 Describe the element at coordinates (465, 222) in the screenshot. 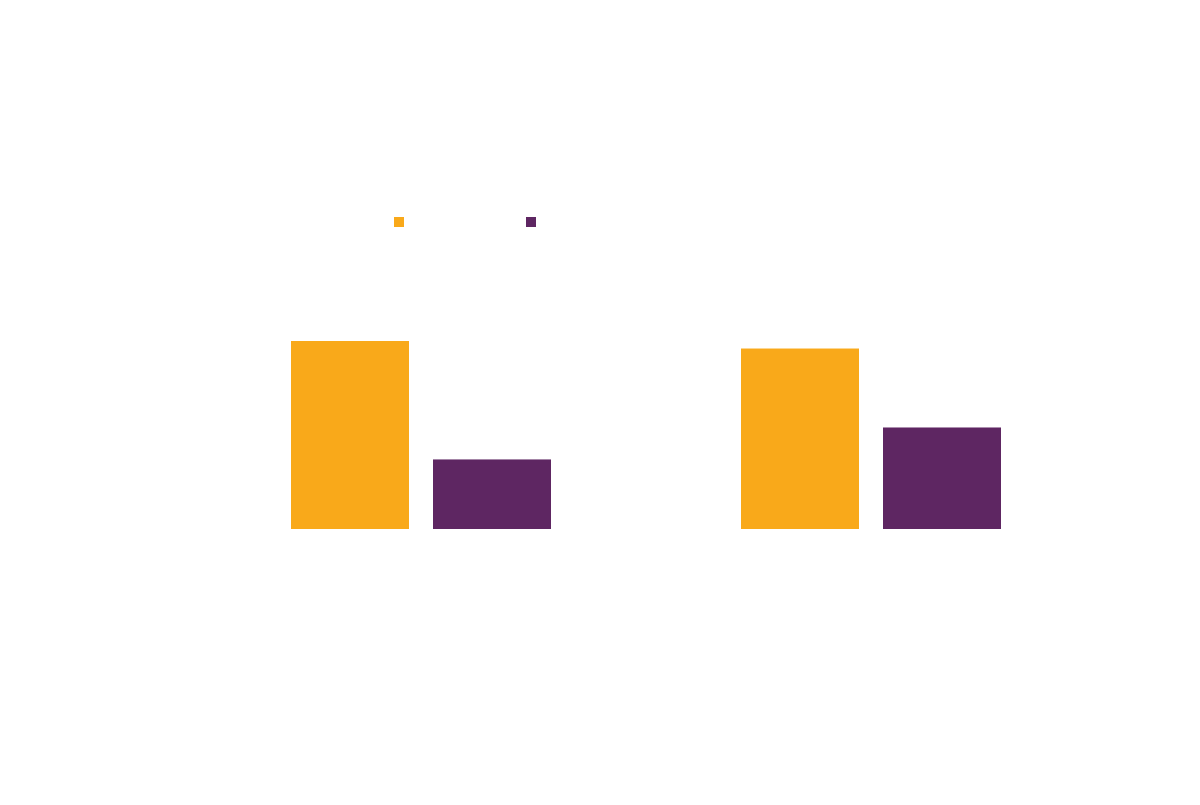

I see `legend` at that location.